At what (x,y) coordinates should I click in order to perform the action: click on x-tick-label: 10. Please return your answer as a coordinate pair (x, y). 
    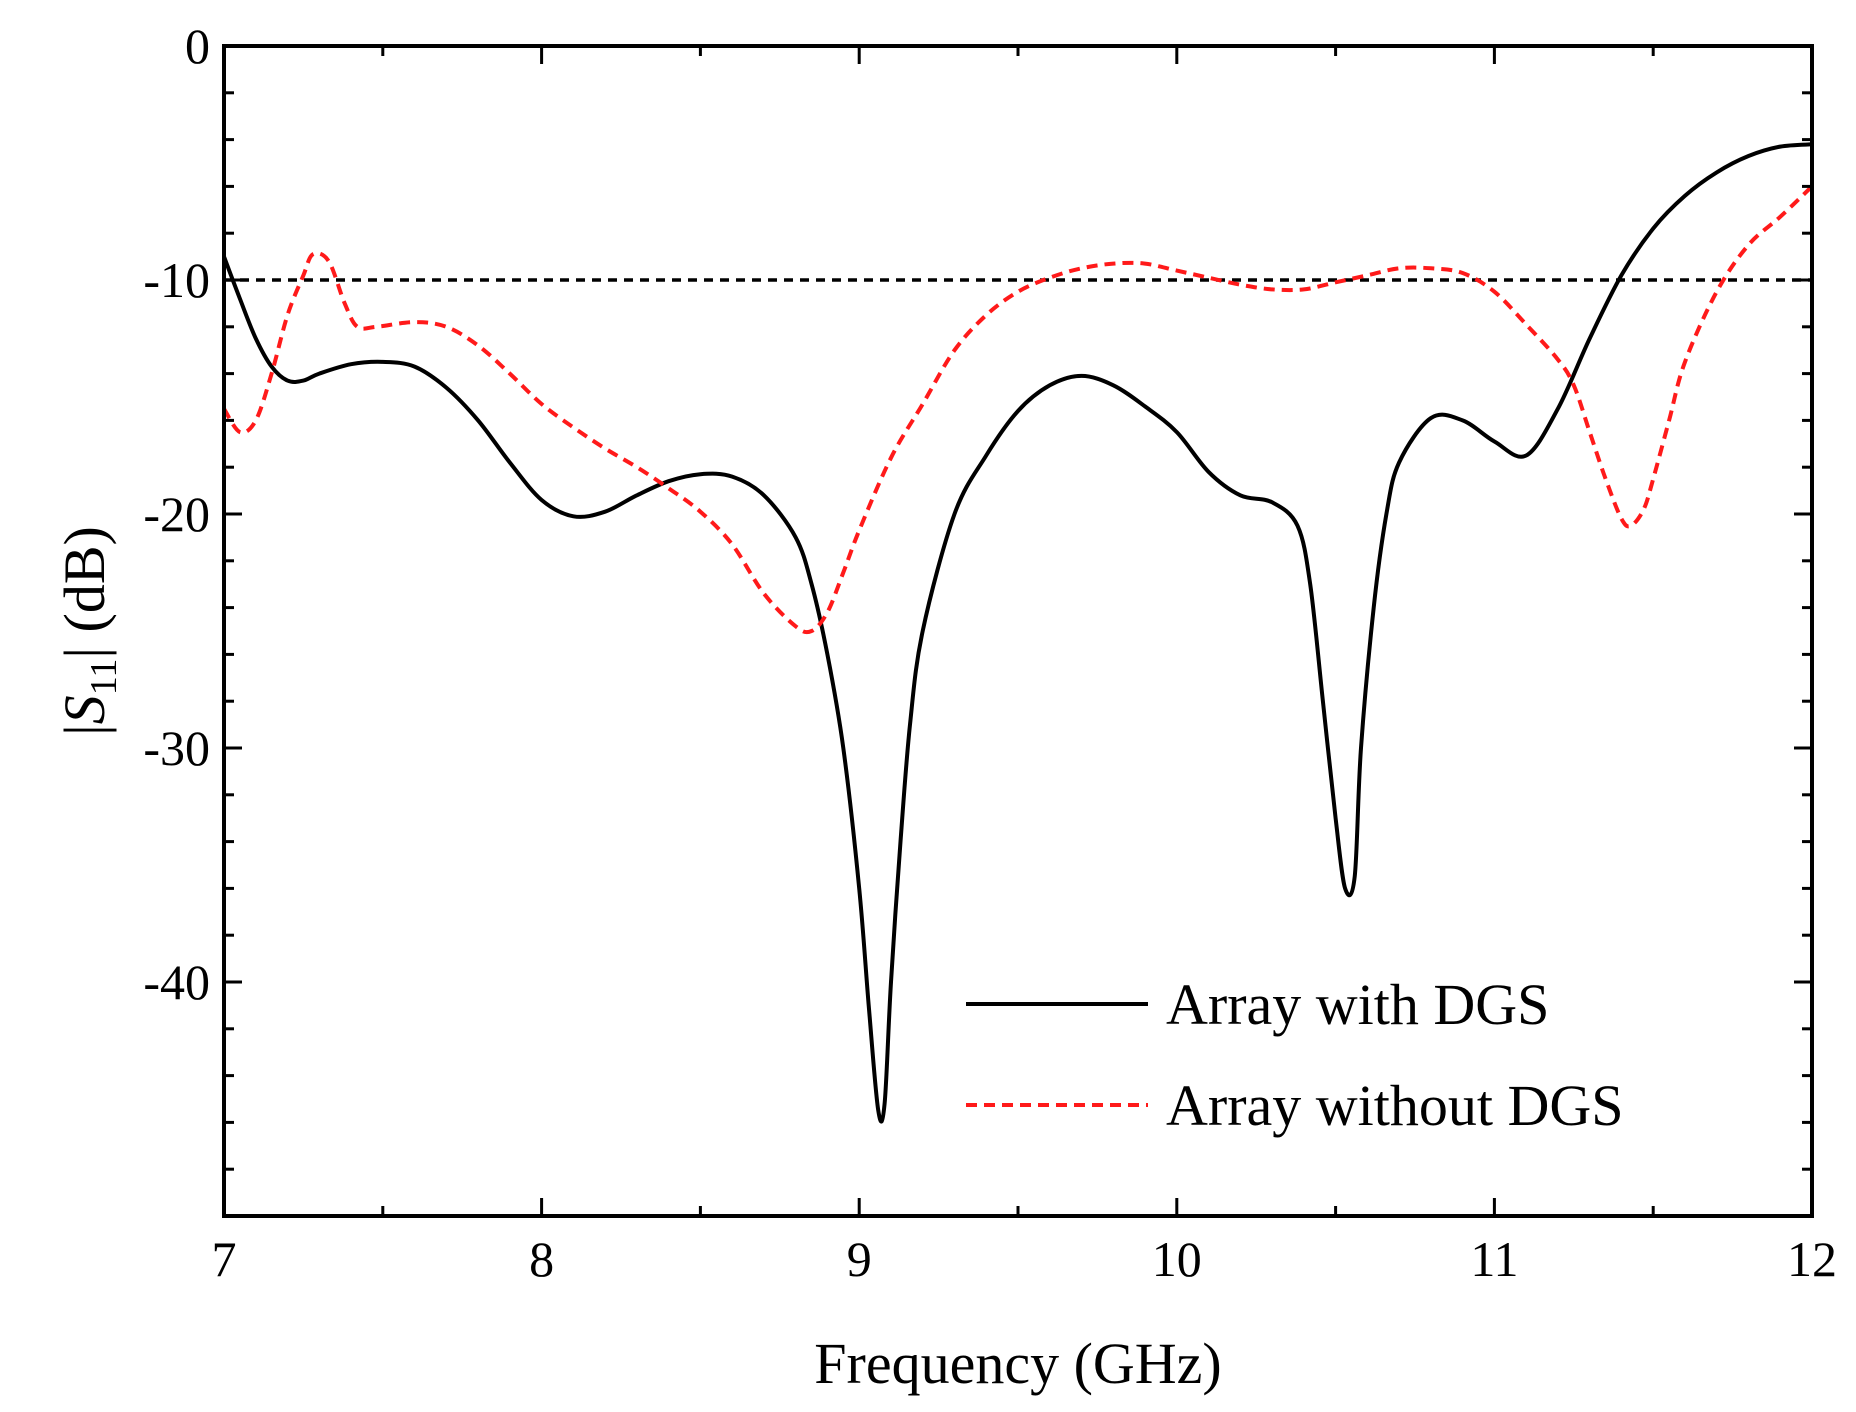
    Looking at the image, I should click on (1177, 1259).